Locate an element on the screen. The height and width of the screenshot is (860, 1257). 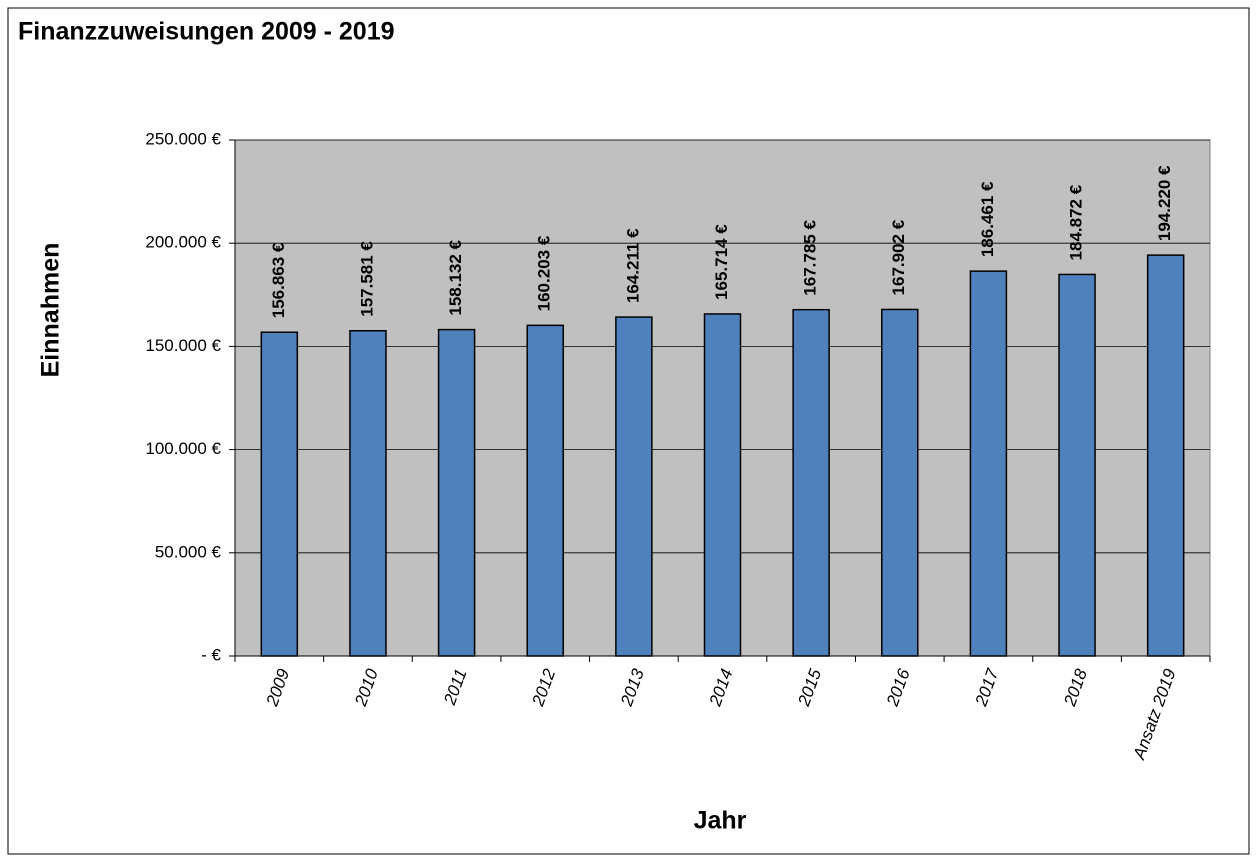
y-tick-label: 100.000 € is located at coordinates (183, 448).